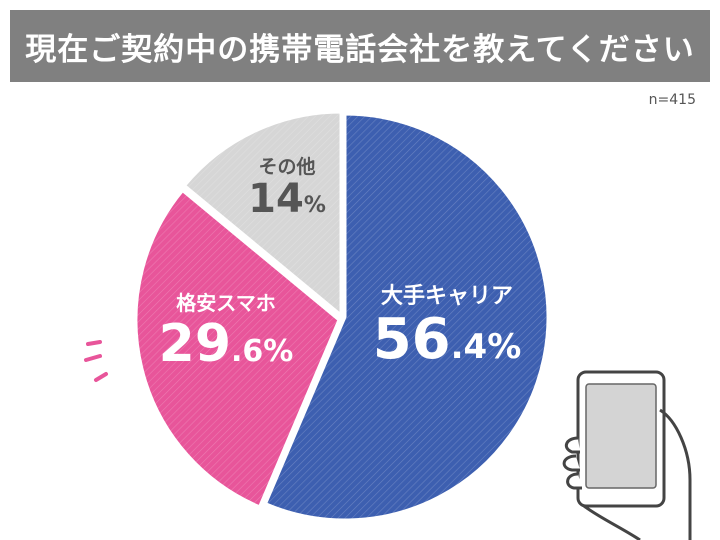 This screenshot has height=540, width=720. I want to click on title-bar: 現在ご契約中の携帯電話会社を教えてください, so click(360, 46).